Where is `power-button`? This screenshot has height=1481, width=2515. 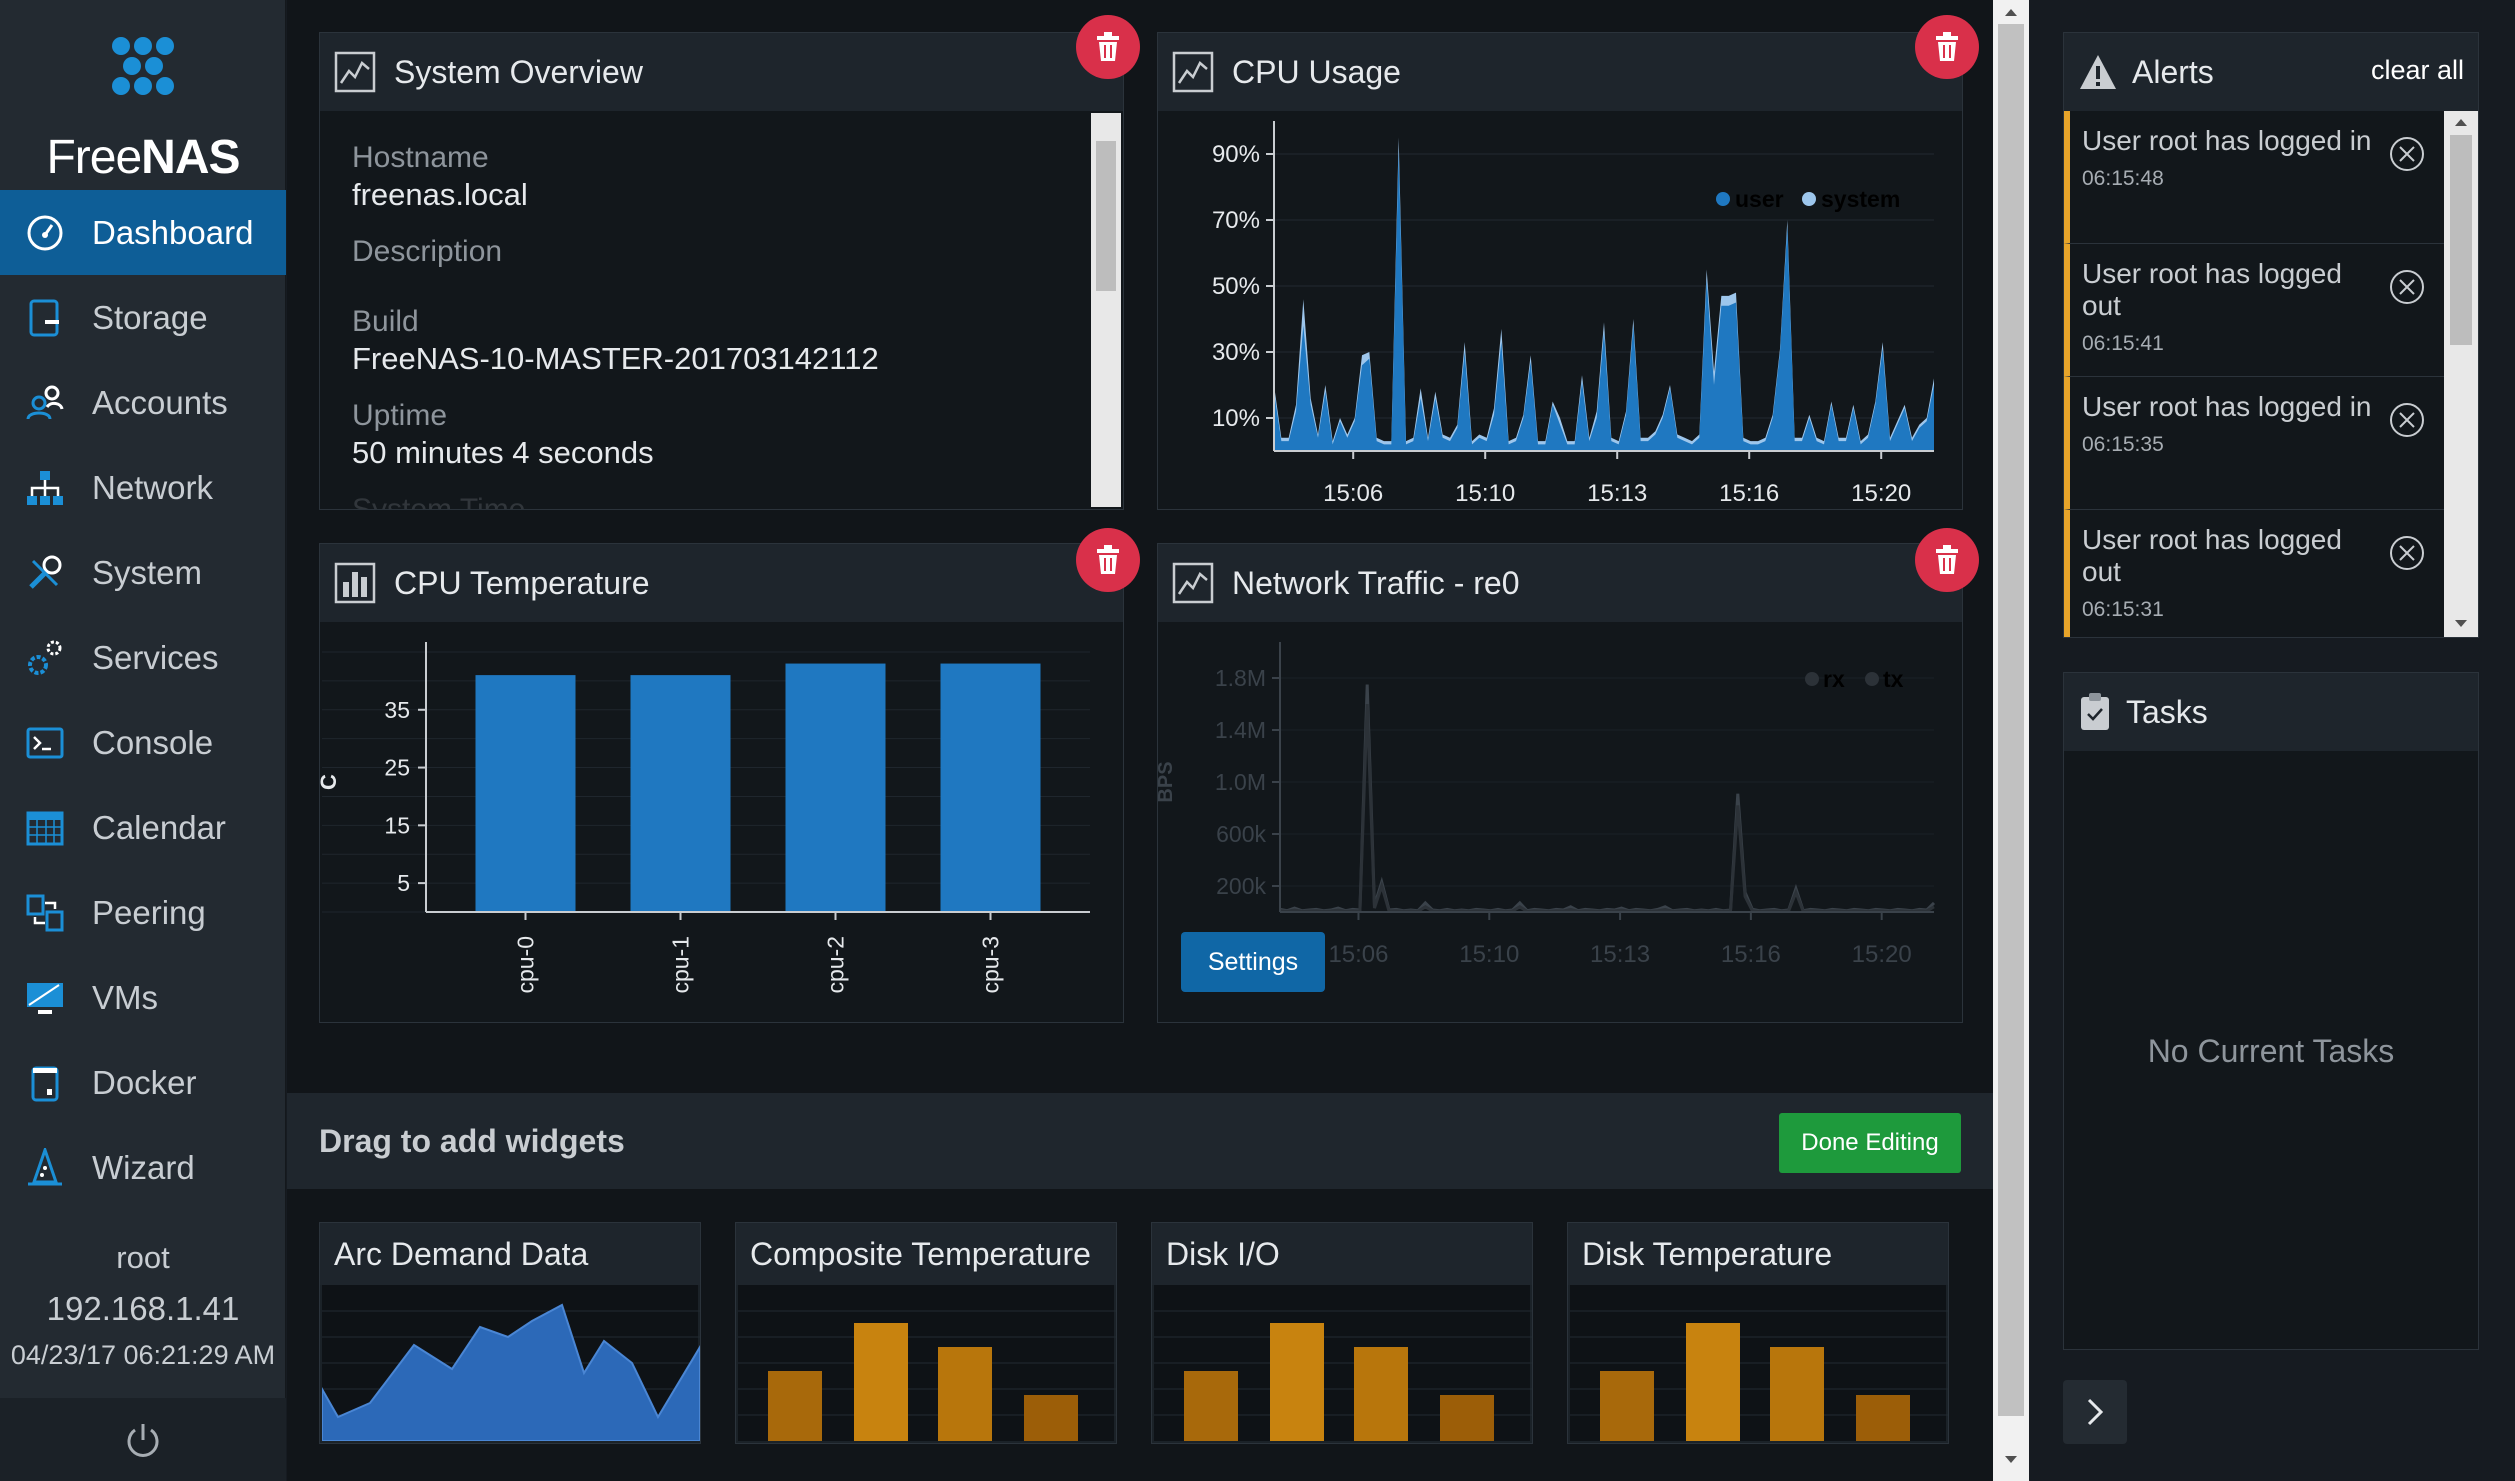 power-button is located at coordinates (143, 1439).